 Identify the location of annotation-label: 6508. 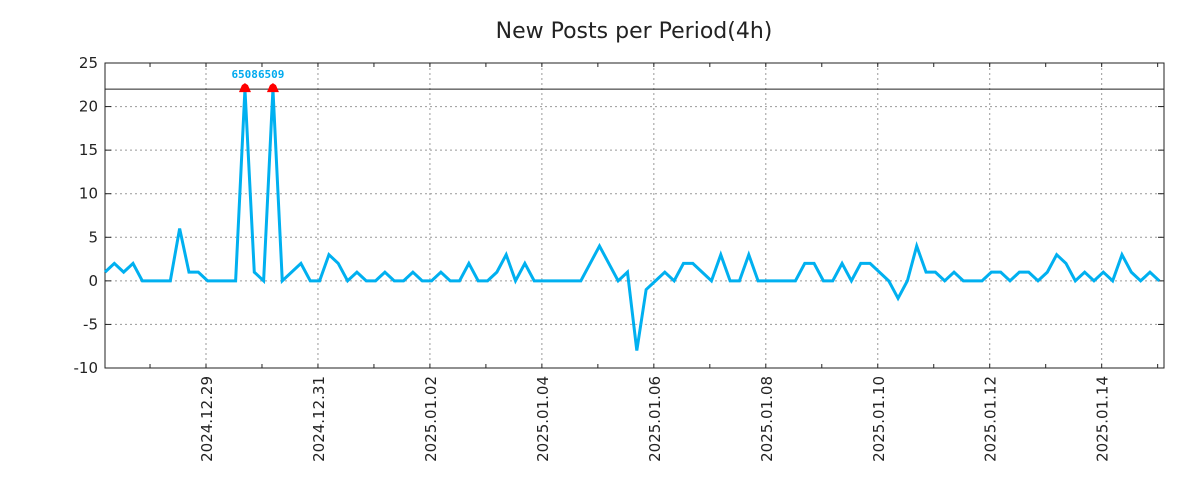
(244, 74).